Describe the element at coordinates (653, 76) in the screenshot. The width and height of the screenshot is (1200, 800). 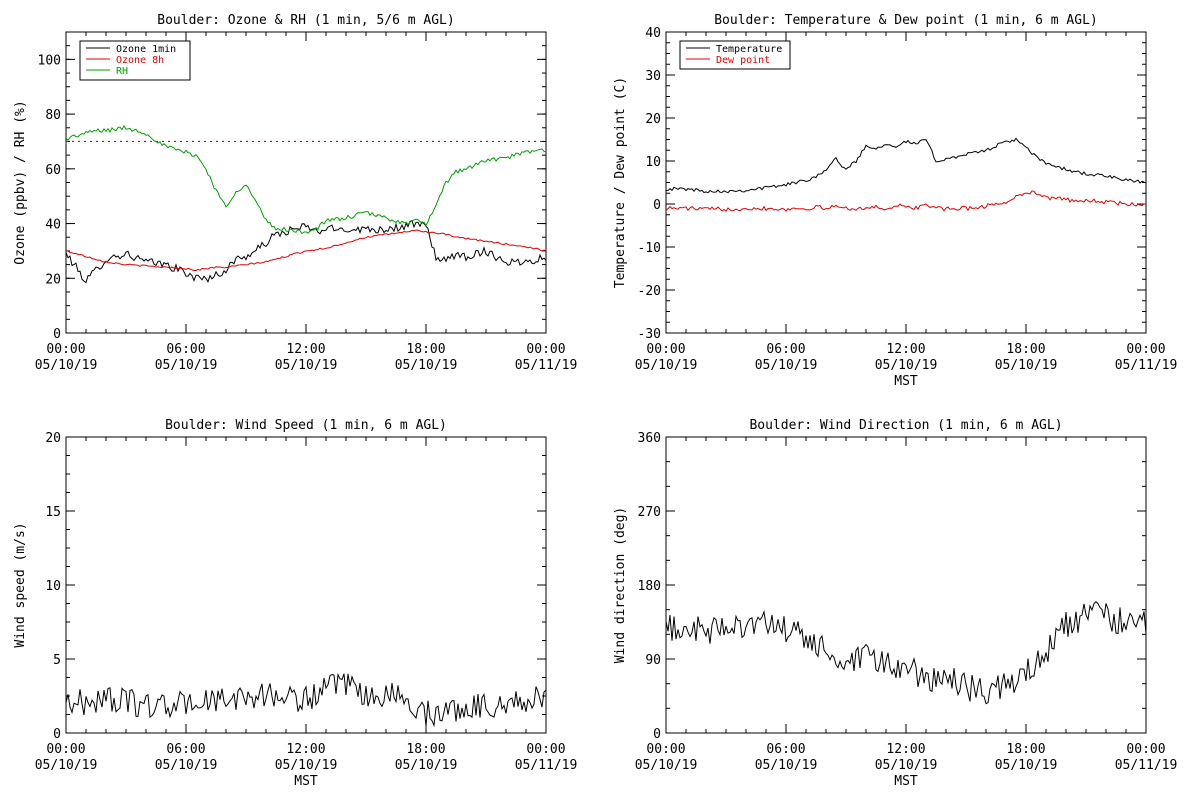
I see `y-tick-label: 30` at that location.